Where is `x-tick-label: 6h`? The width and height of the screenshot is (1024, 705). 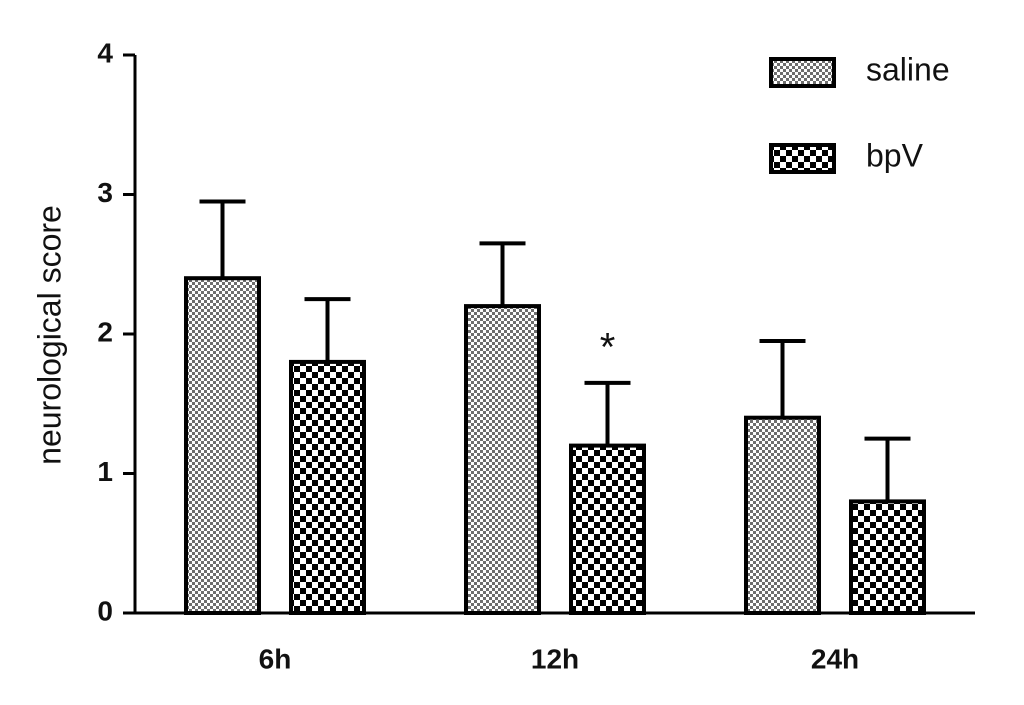
x-tick-label: 6h is located at coordinates (275, 658).